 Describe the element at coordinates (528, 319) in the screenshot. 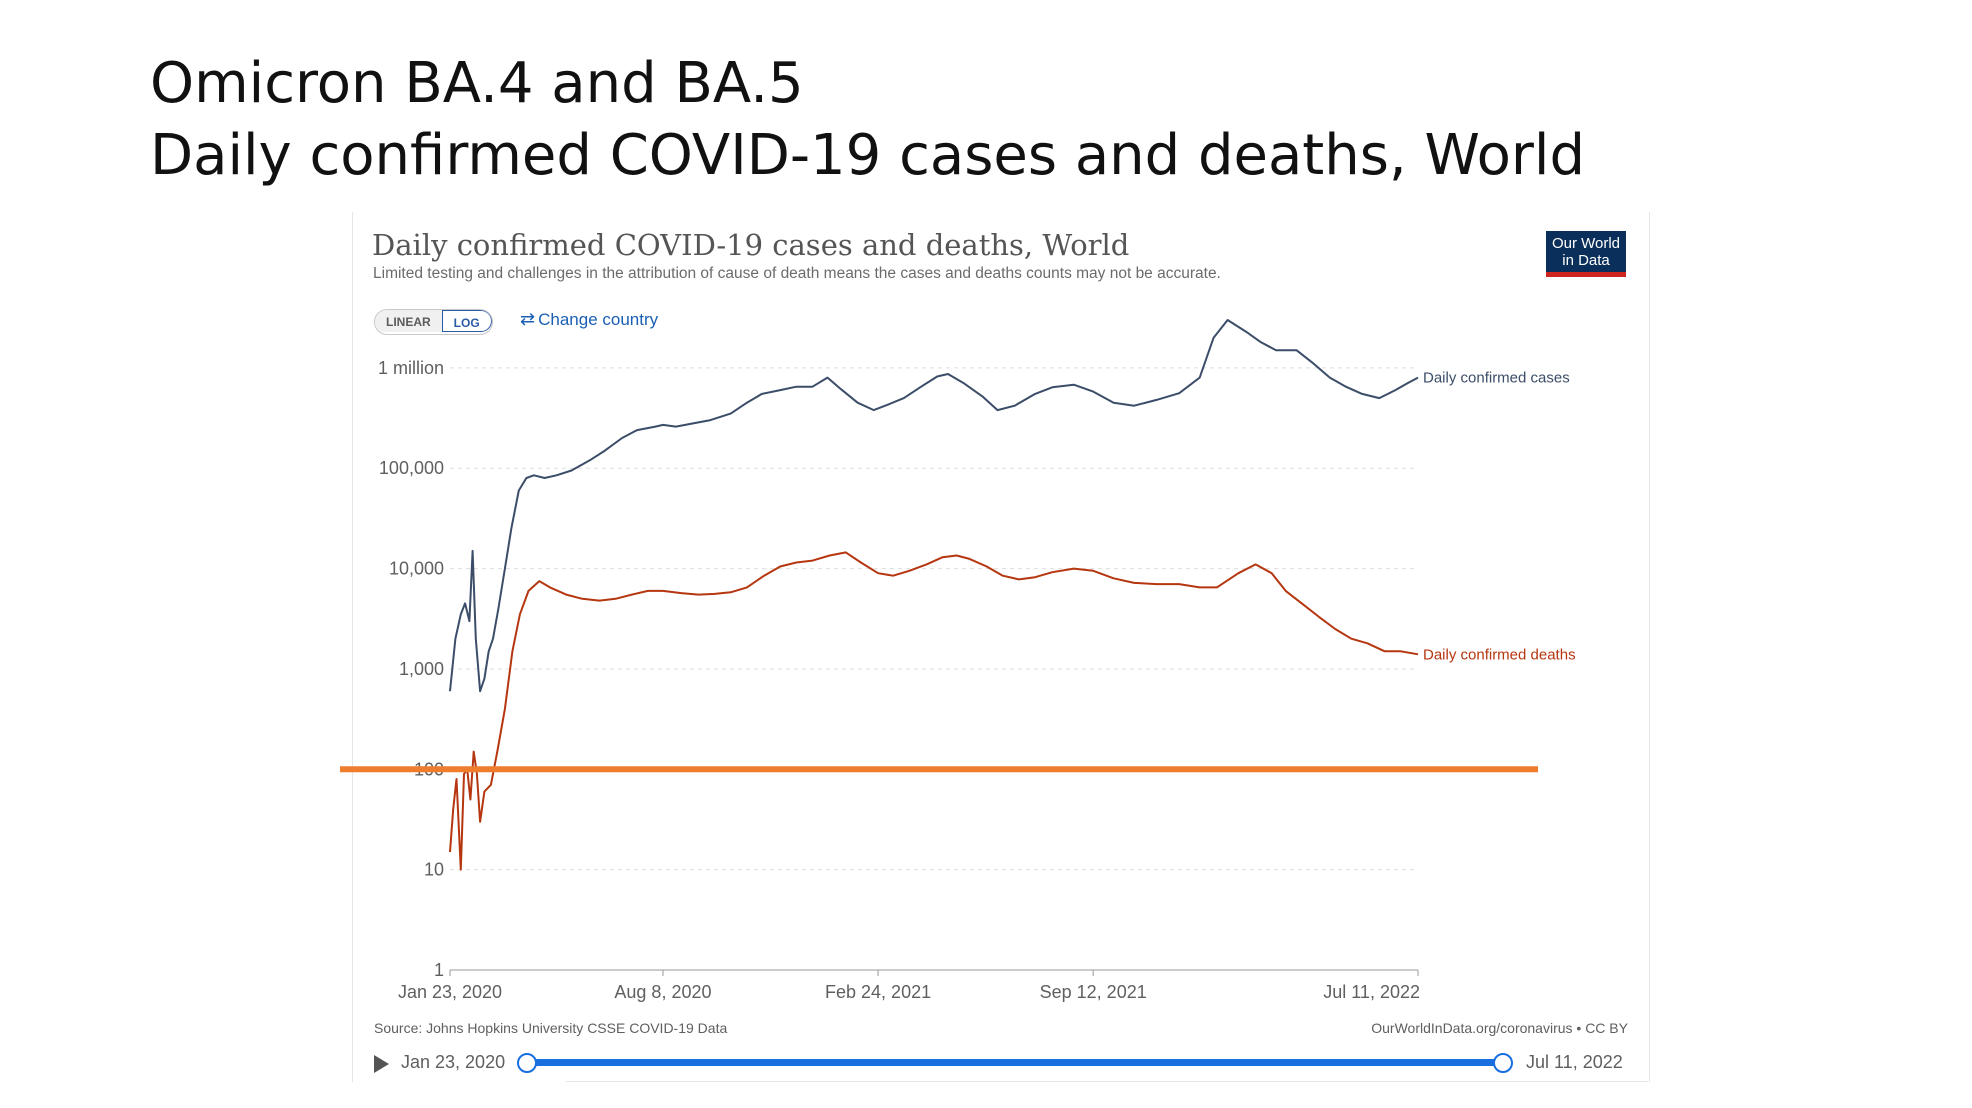

I see `swap-arrows-icon: ⇄` at that location.